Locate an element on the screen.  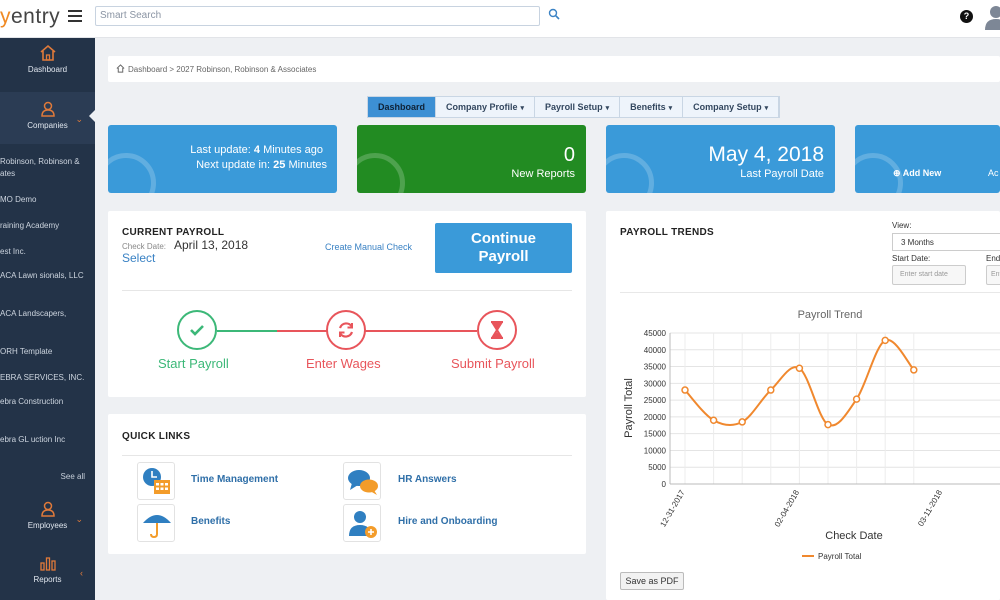
sidebar-item-dashboard: Dashboard is located at coordinates (47, 67).